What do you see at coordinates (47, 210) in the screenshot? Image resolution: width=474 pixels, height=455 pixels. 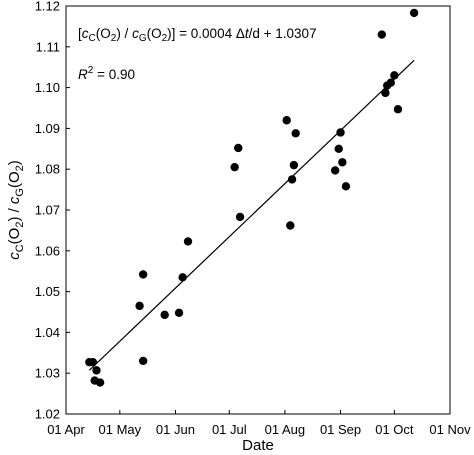 I see `y-tick-label: 1.07` at bounding box center [47, 210].